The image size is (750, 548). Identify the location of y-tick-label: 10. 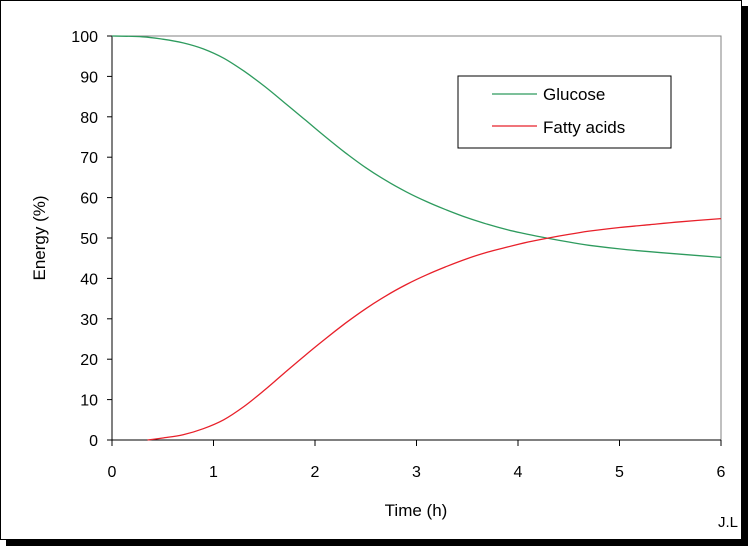
(89, 401).